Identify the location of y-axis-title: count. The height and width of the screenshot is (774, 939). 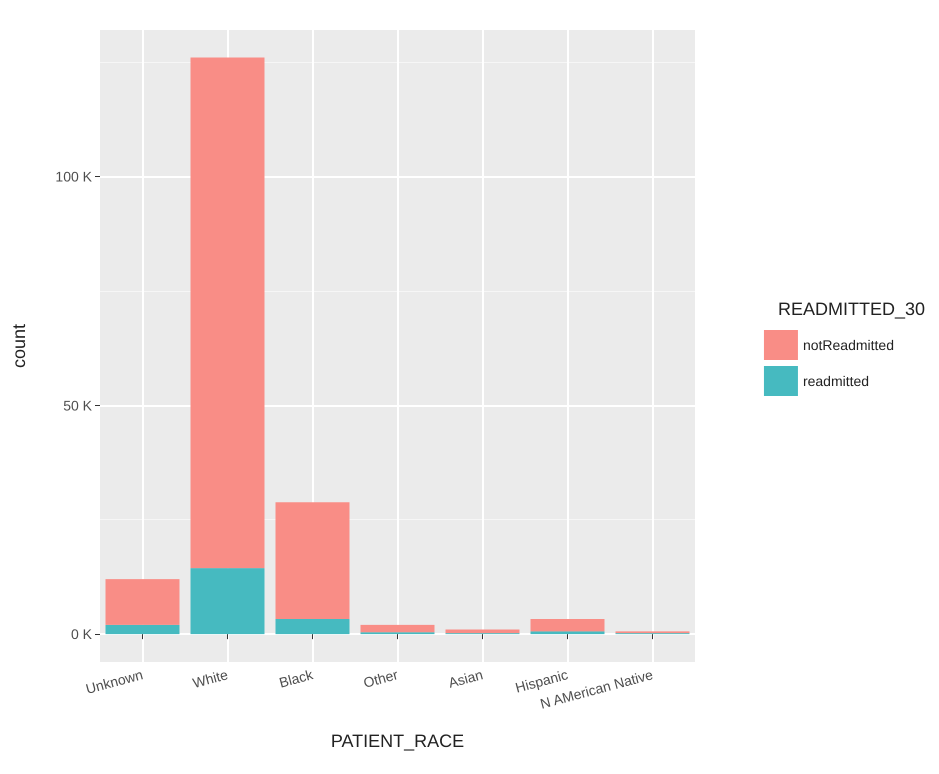
(19, 346).